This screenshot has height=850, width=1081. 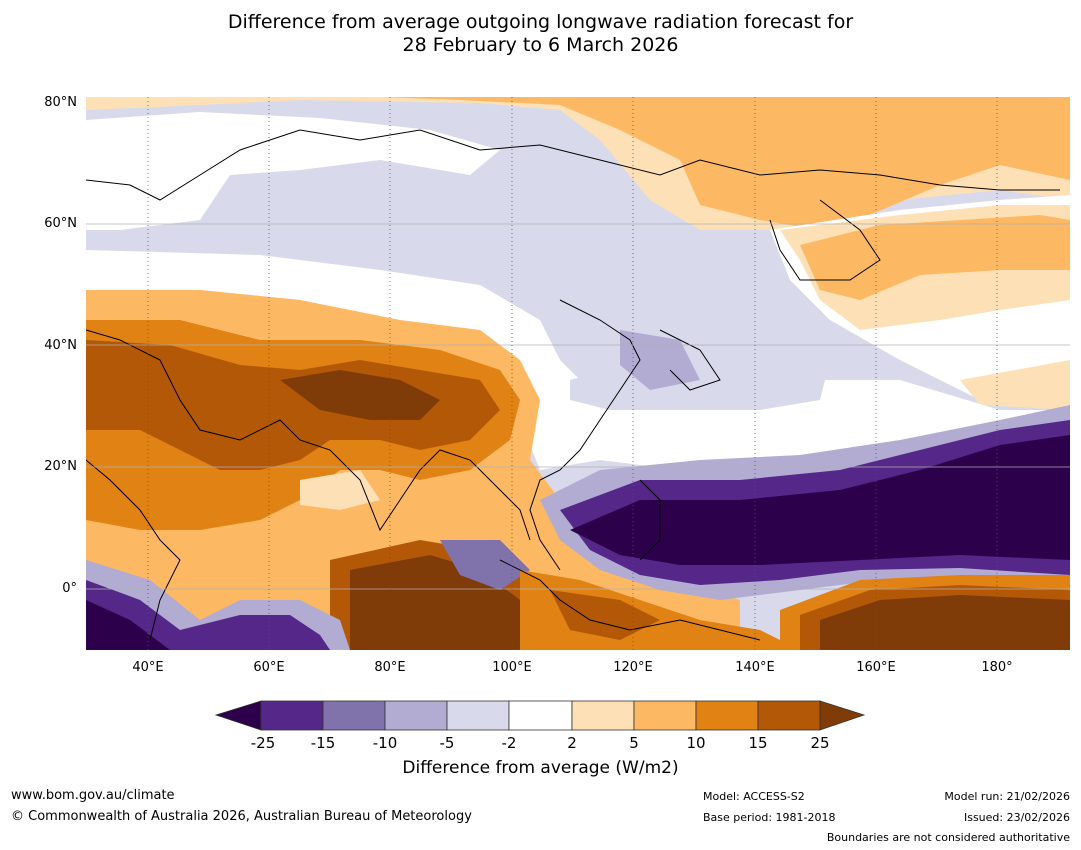 What do you see at coordinates (758, 743) in the screenshot?
I see `colorbar-tick: 15` at bounding box center [758, 743].